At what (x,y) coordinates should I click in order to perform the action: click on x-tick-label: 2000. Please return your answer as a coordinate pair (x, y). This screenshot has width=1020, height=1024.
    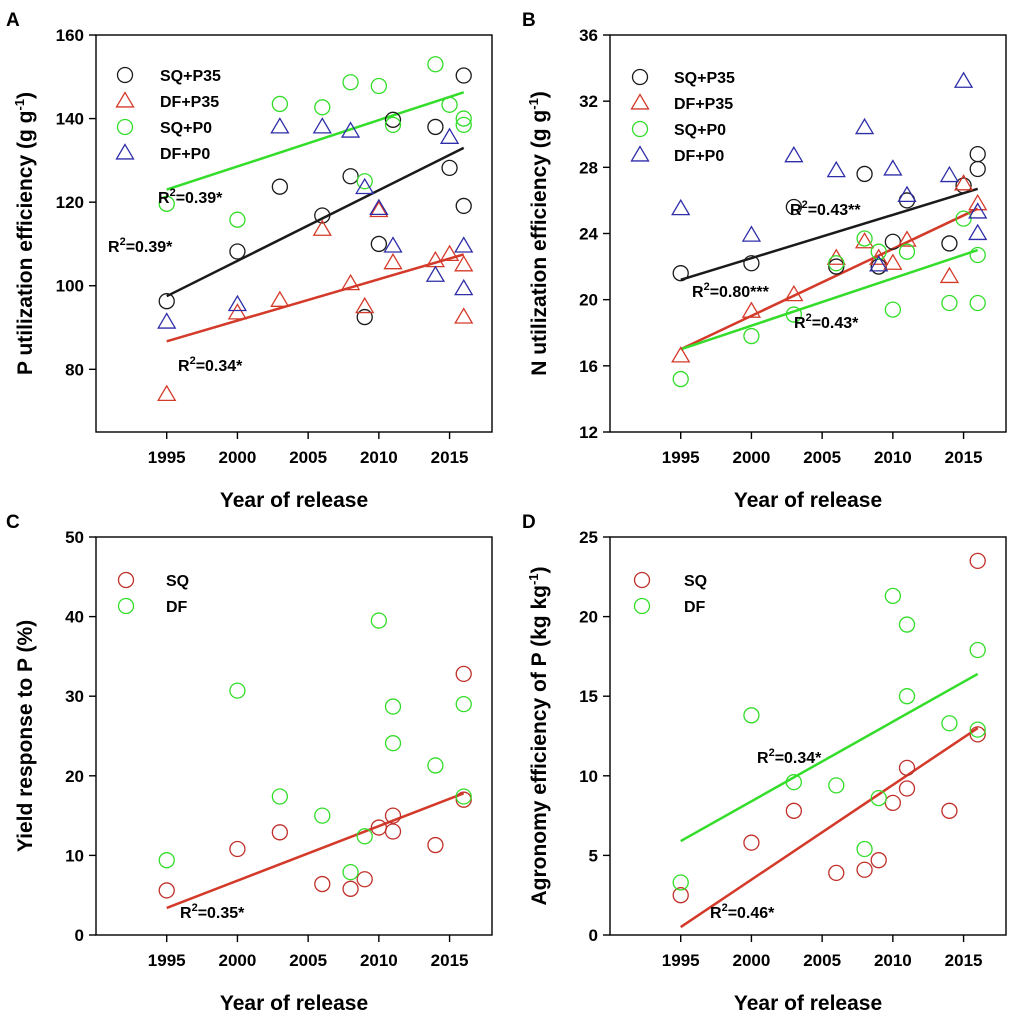
    Looking at the image, I should click on (752, 960).